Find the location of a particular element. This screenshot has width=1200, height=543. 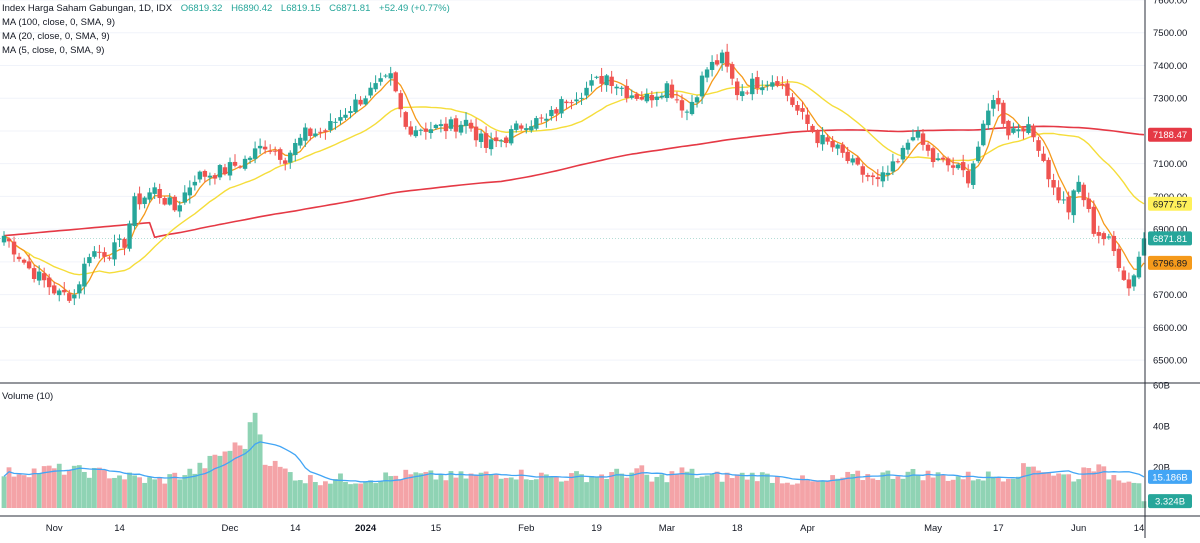

volume-legend: Volume (10) is located at coordinates (28, 396).